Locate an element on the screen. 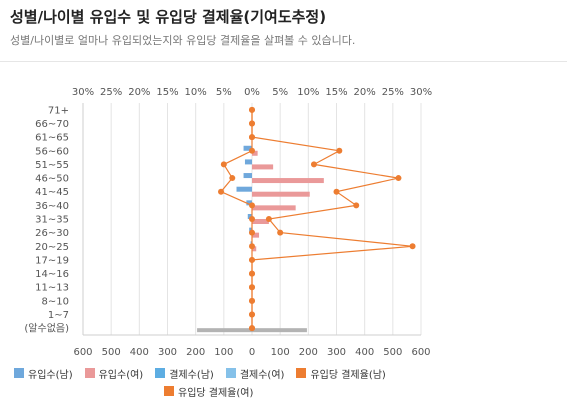  header-divider is located at coordinates (283, 61).